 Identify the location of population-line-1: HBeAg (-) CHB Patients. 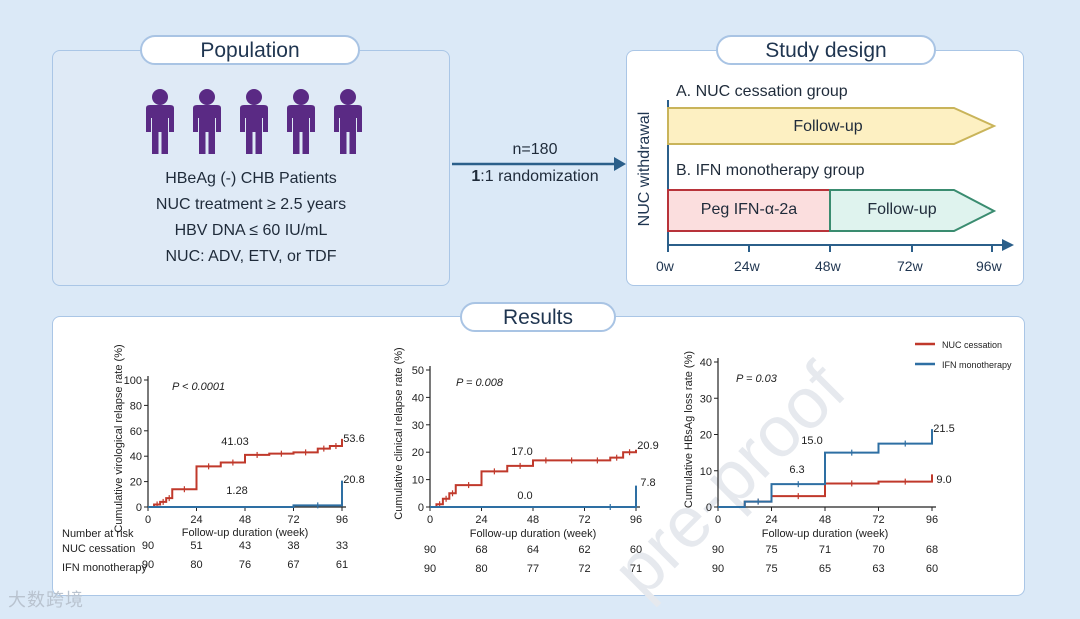
(251, 178).